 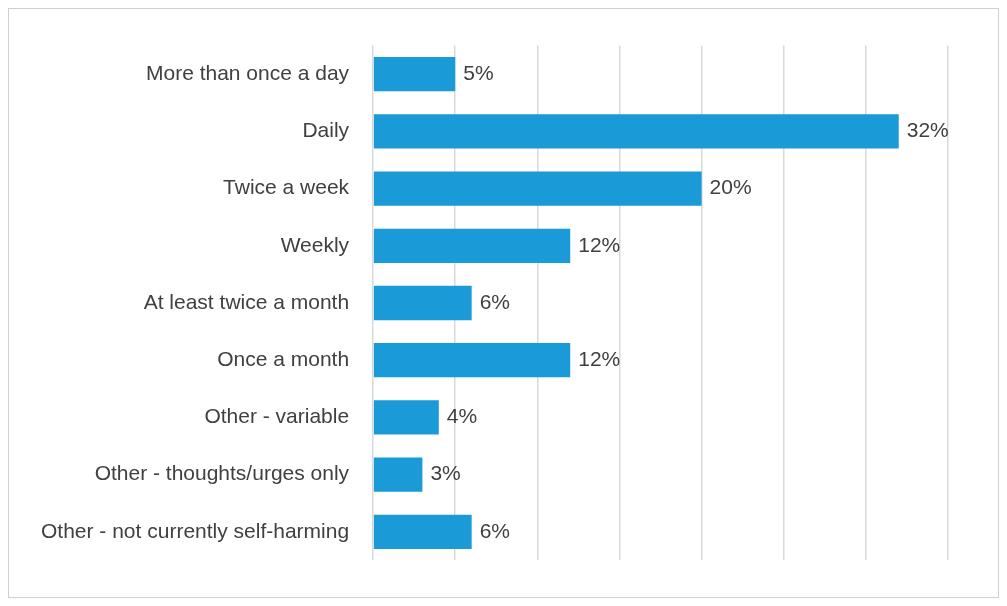 What do you see at coordinates (927, 130) in the screenshot?
I see `data-label: 32%` at bounding box center [927, 130].